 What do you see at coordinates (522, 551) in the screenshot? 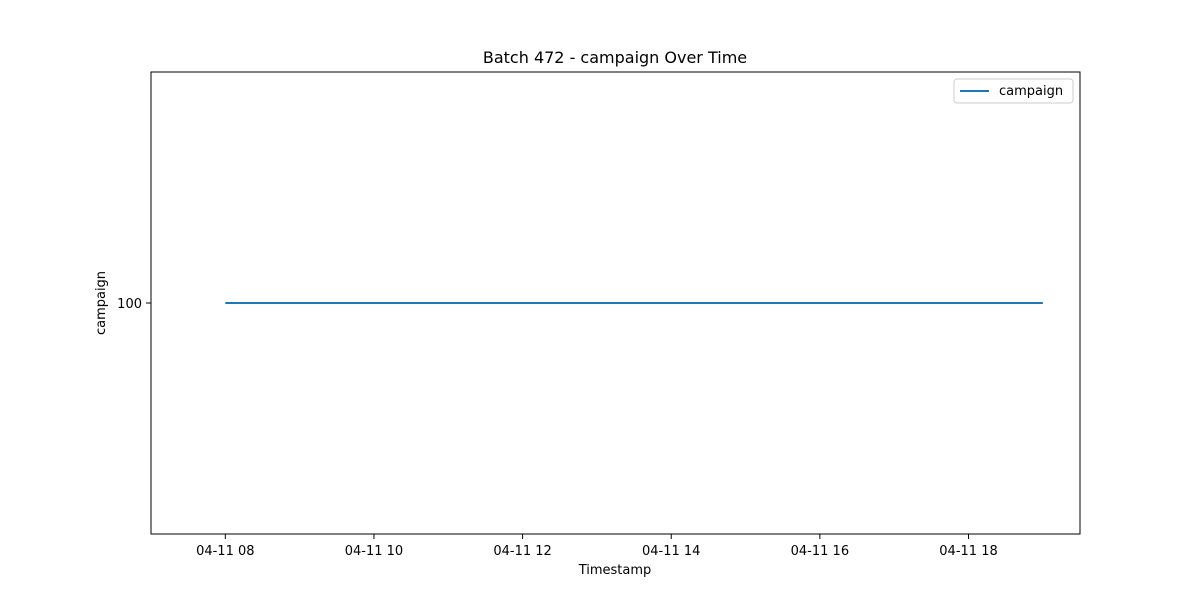
I see `x-tick-label: 04-11 12` at bounding box center [522, 551].